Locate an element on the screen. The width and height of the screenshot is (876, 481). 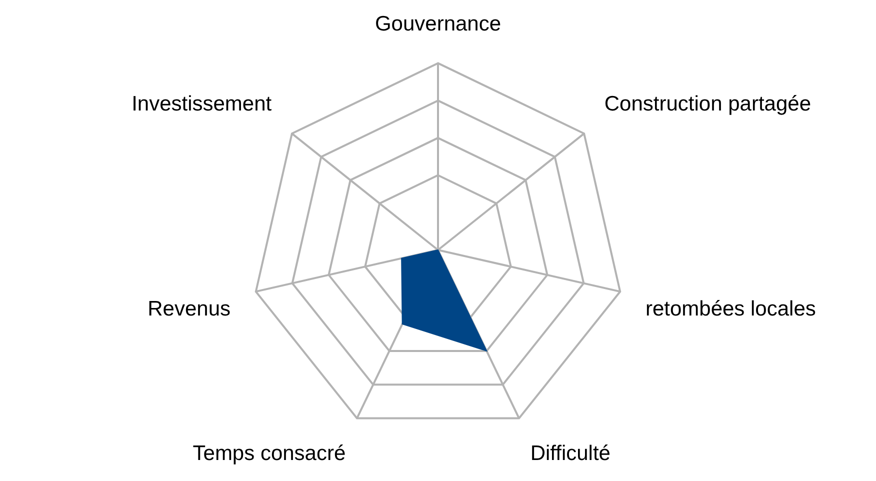
spoke-label: Revenus is located at coordinates (189, 309).